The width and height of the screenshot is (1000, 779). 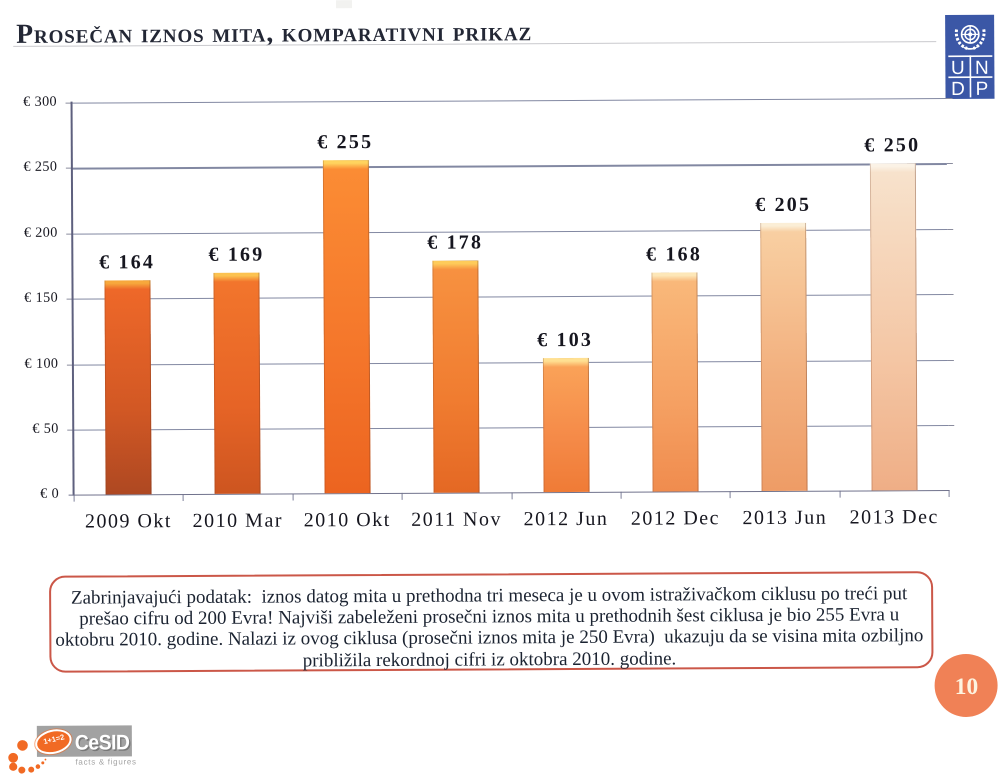 What do you see at coordinates (982, 68) in the screenshot?
I see `svg-text: N` at bounding box center [982, 68].